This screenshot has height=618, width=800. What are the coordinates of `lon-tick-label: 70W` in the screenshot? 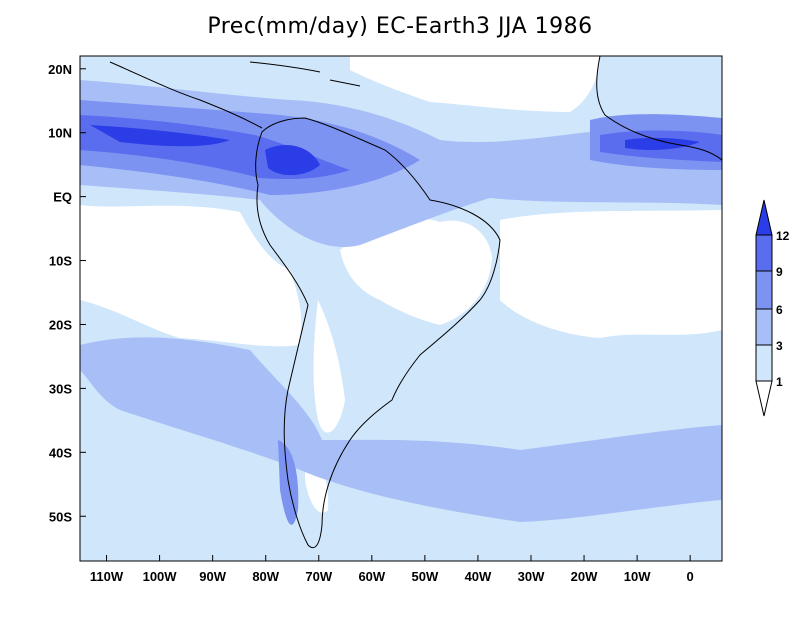 It's located at (318, 576).